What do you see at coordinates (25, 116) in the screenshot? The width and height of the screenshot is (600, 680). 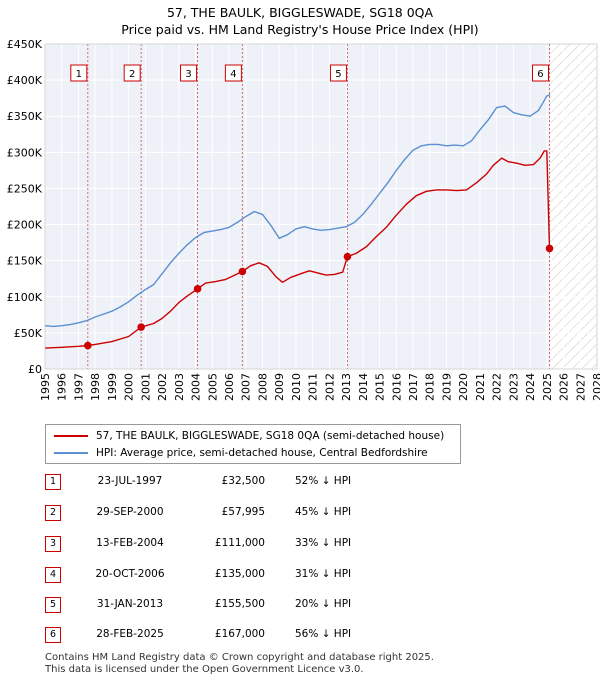 I see `y-tick-label: £350K` at bounding box center [25, 116].